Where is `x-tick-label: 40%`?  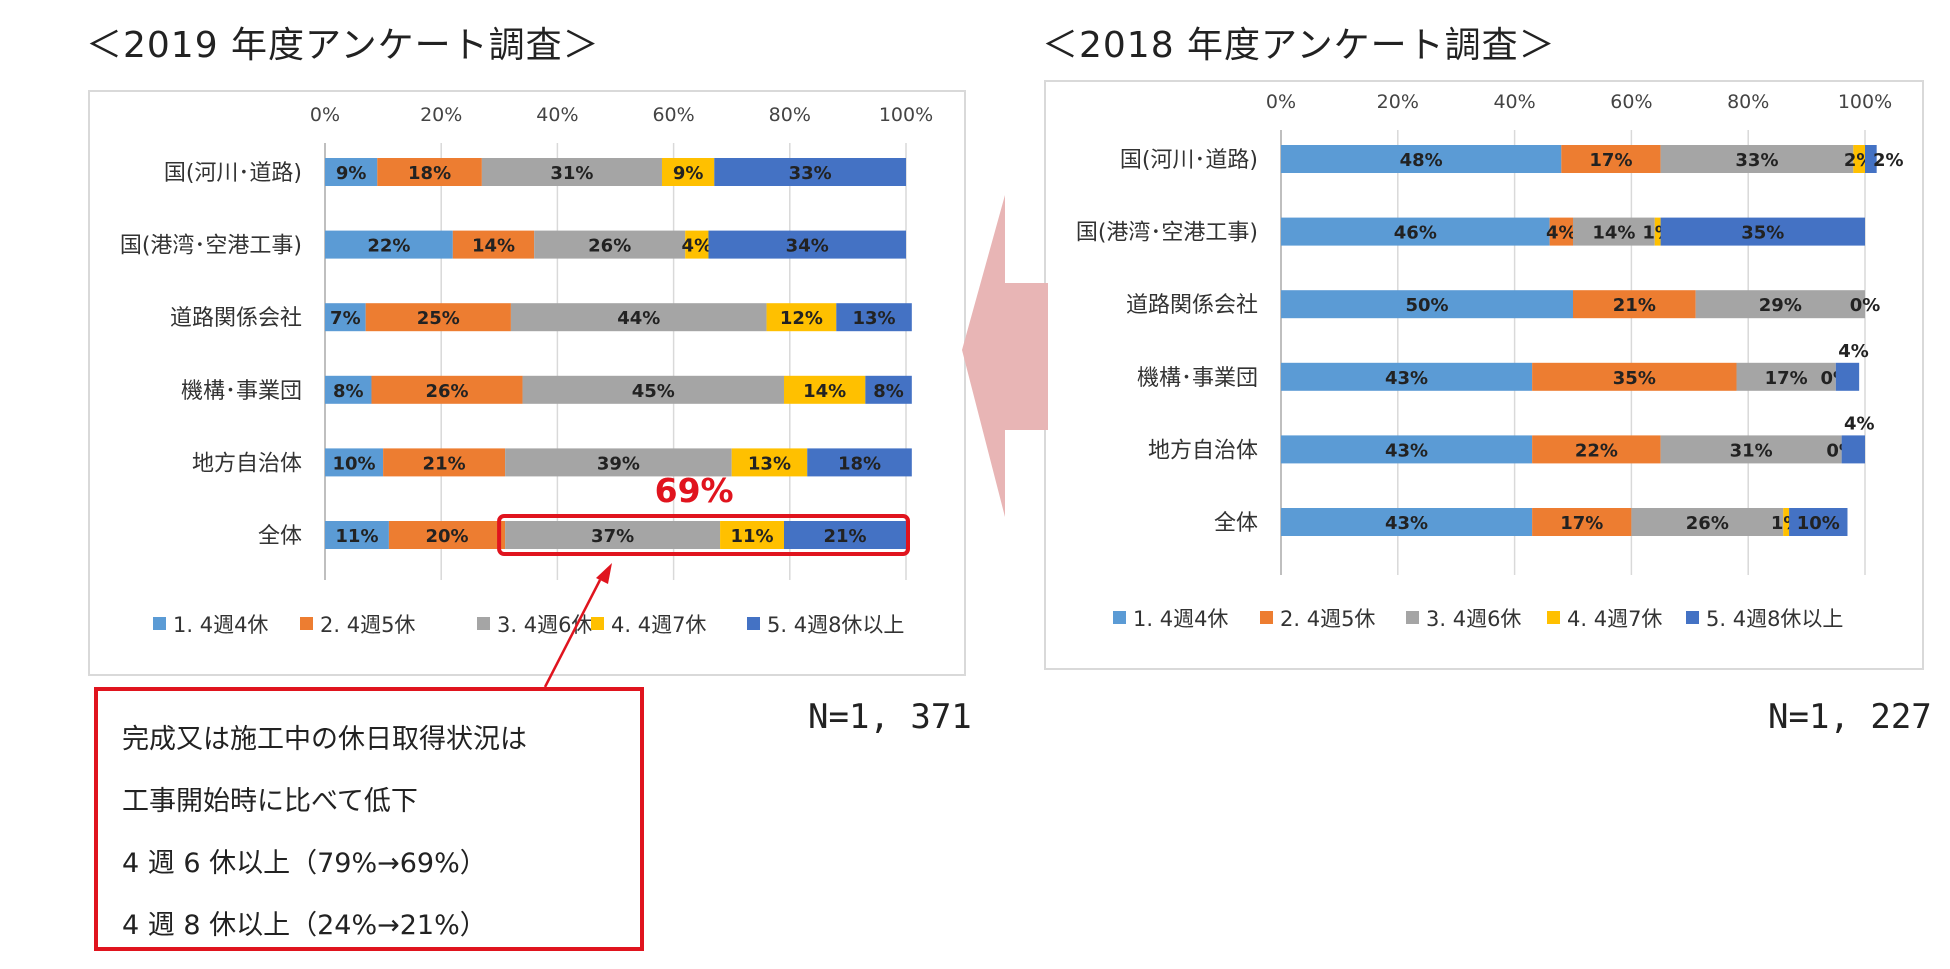 x-tick-label: 40% is located at coordinates (1514, 102).